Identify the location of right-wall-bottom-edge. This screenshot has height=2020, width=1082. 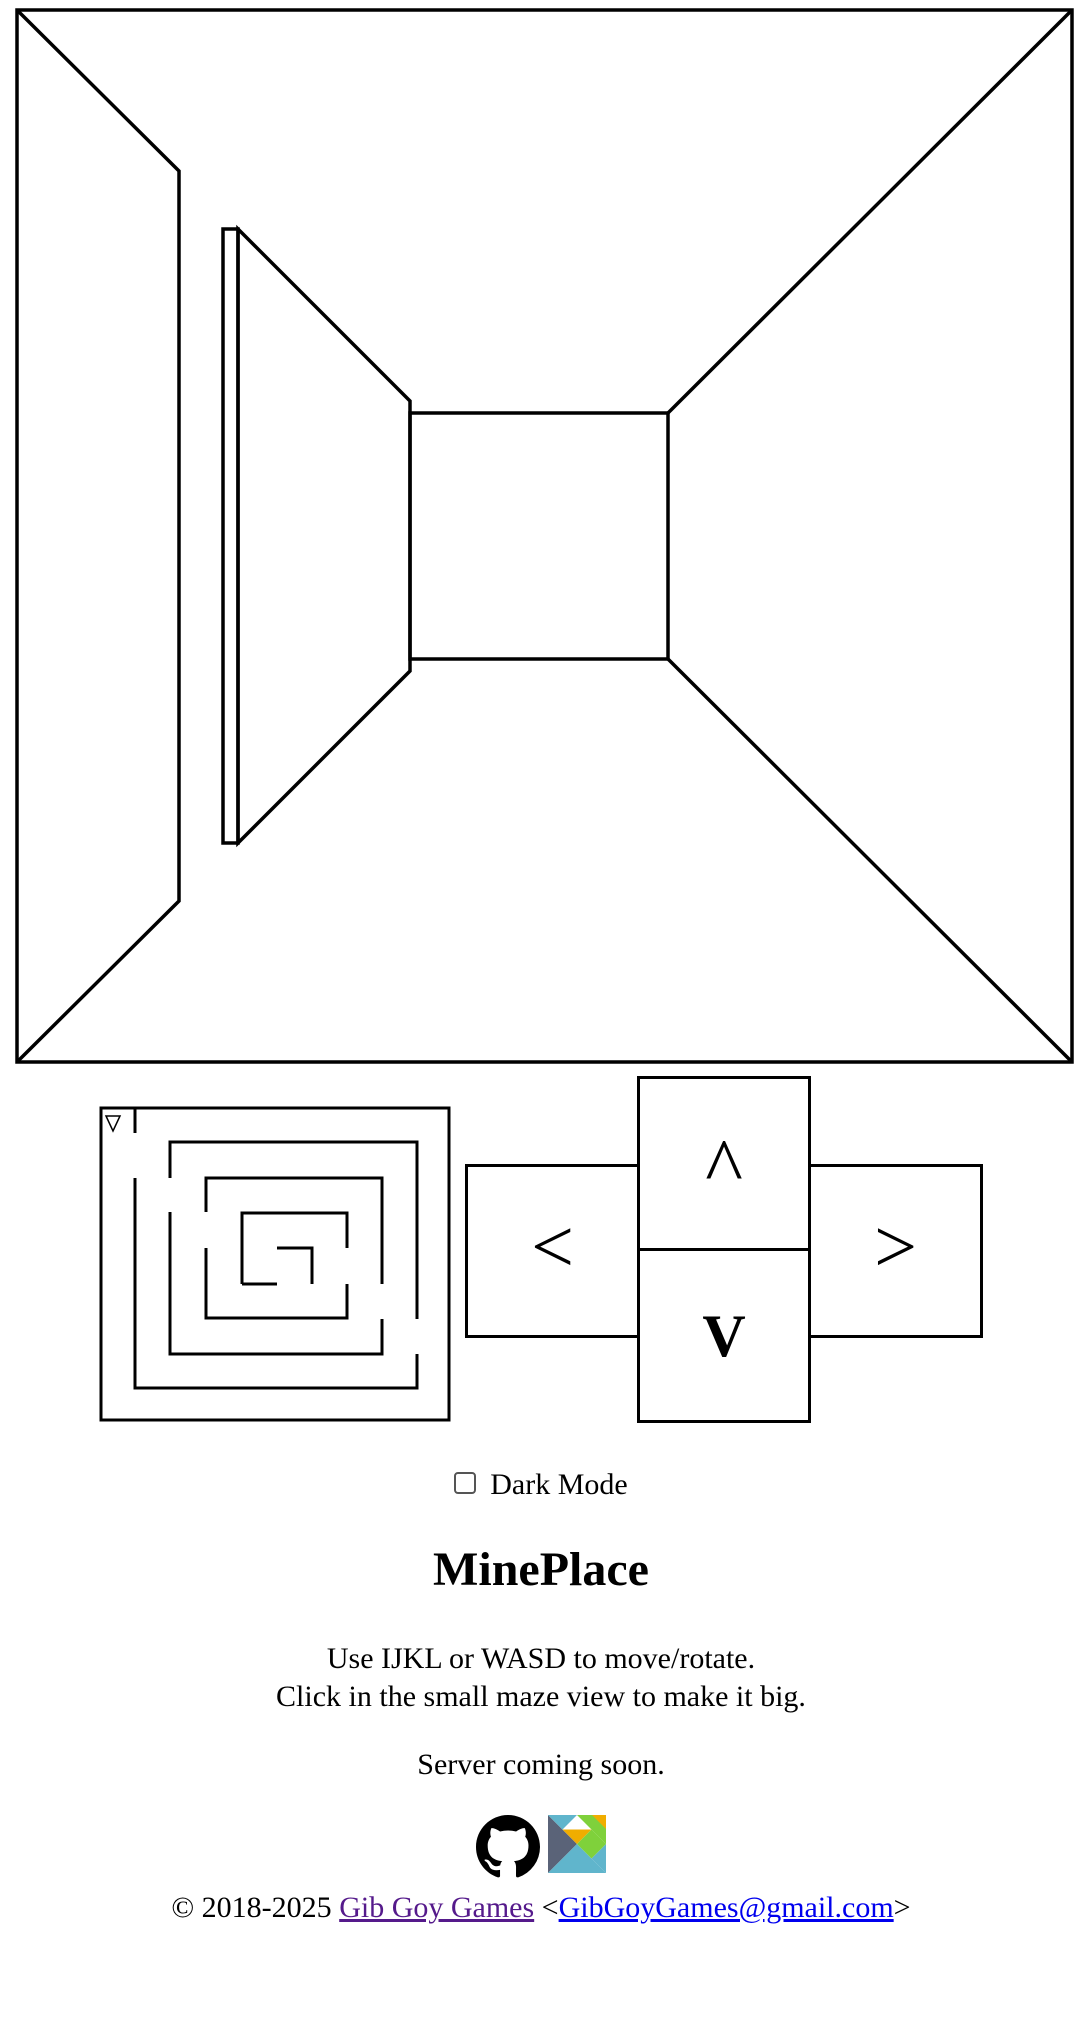
(870, 860).